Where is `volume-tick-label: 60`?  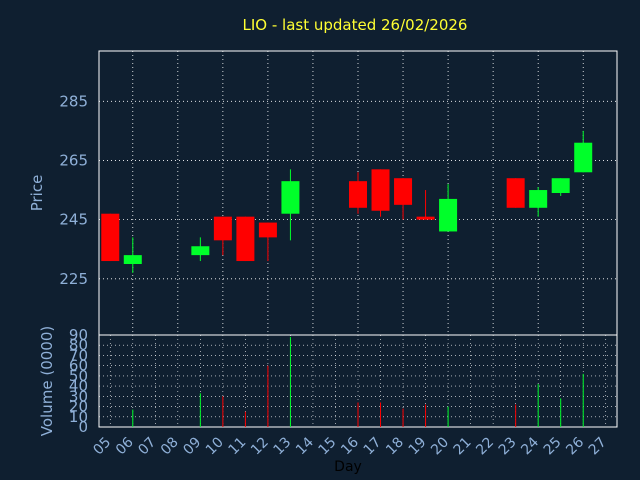
volume-tick-label: 60 is located at coordinates (78, 366).